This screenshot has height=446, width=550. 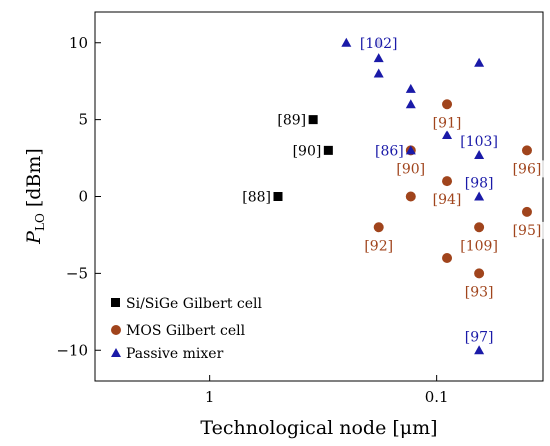 What do you see at coordinates (78, 43) in the screenshot?
I see `y-tick-label: 10` at bounding box center [78, 43].